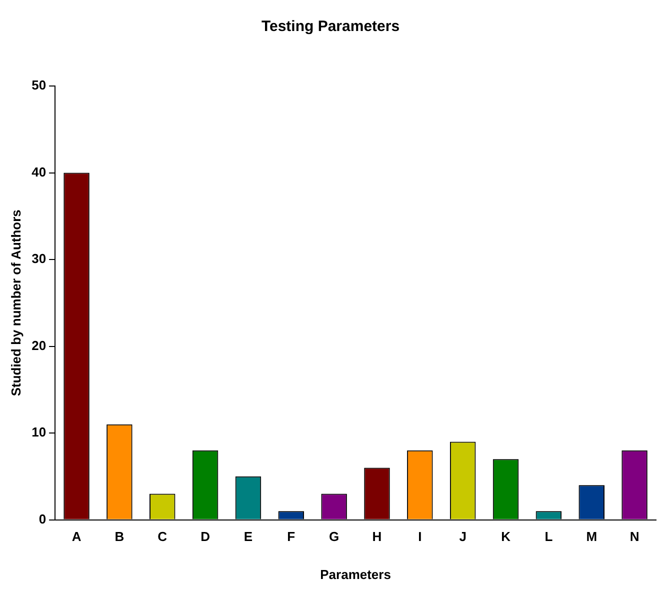 The width and height of the screenshot is (664, 592). Describe the element at coordinates (39, 432) in the screenshot. I see `y-tick-label: 10` at that location.